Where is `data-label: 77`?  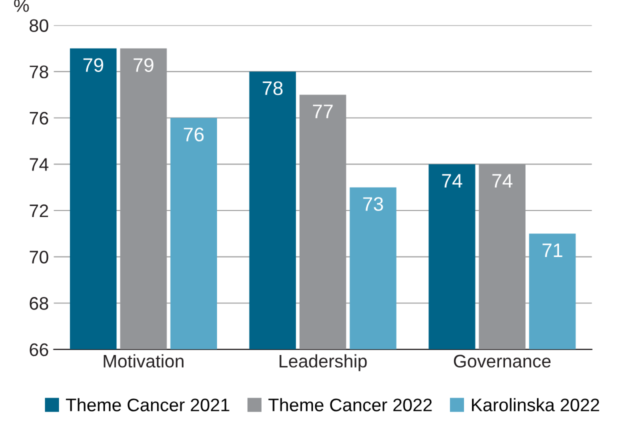 data-label: 77 is located at coordinates (323, 111).